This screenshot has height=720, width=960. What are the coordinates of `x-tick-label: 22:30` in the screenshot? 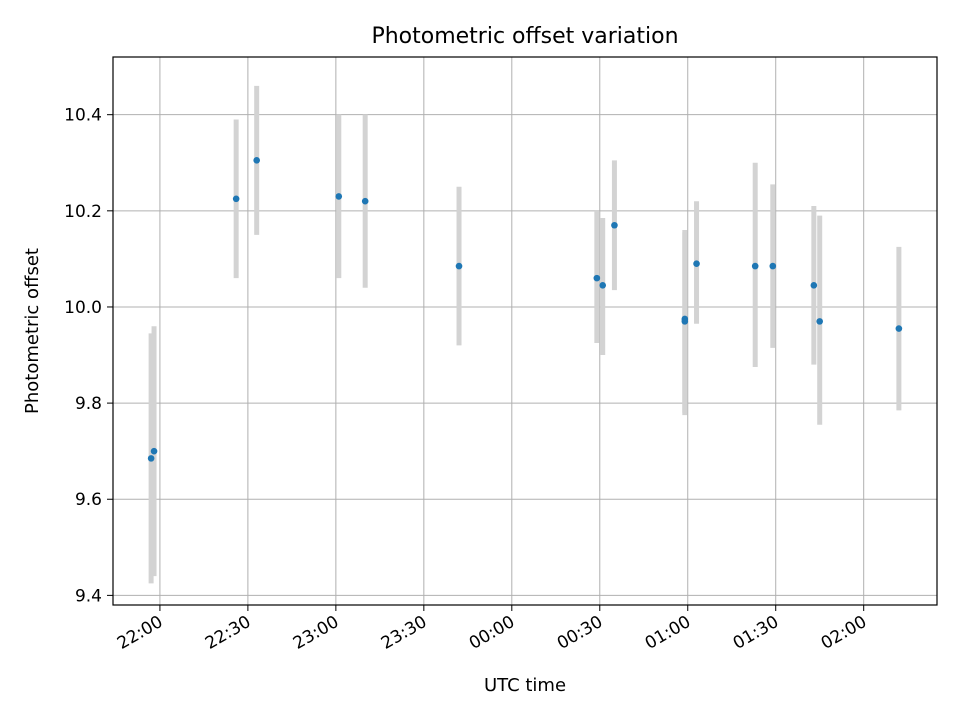 It's located at (228, 633).